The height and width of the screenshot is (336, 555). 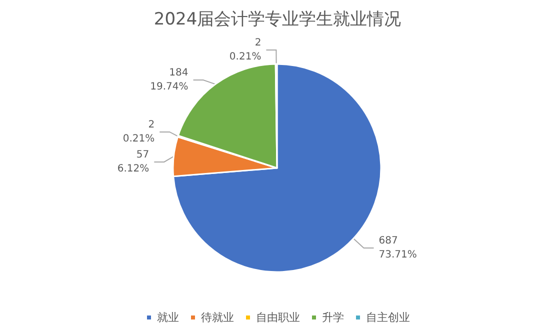 What do you see at coordinates (168, 317) in the screenshot?
I see `legend-label: 就业` at bounding box center [168, 317].